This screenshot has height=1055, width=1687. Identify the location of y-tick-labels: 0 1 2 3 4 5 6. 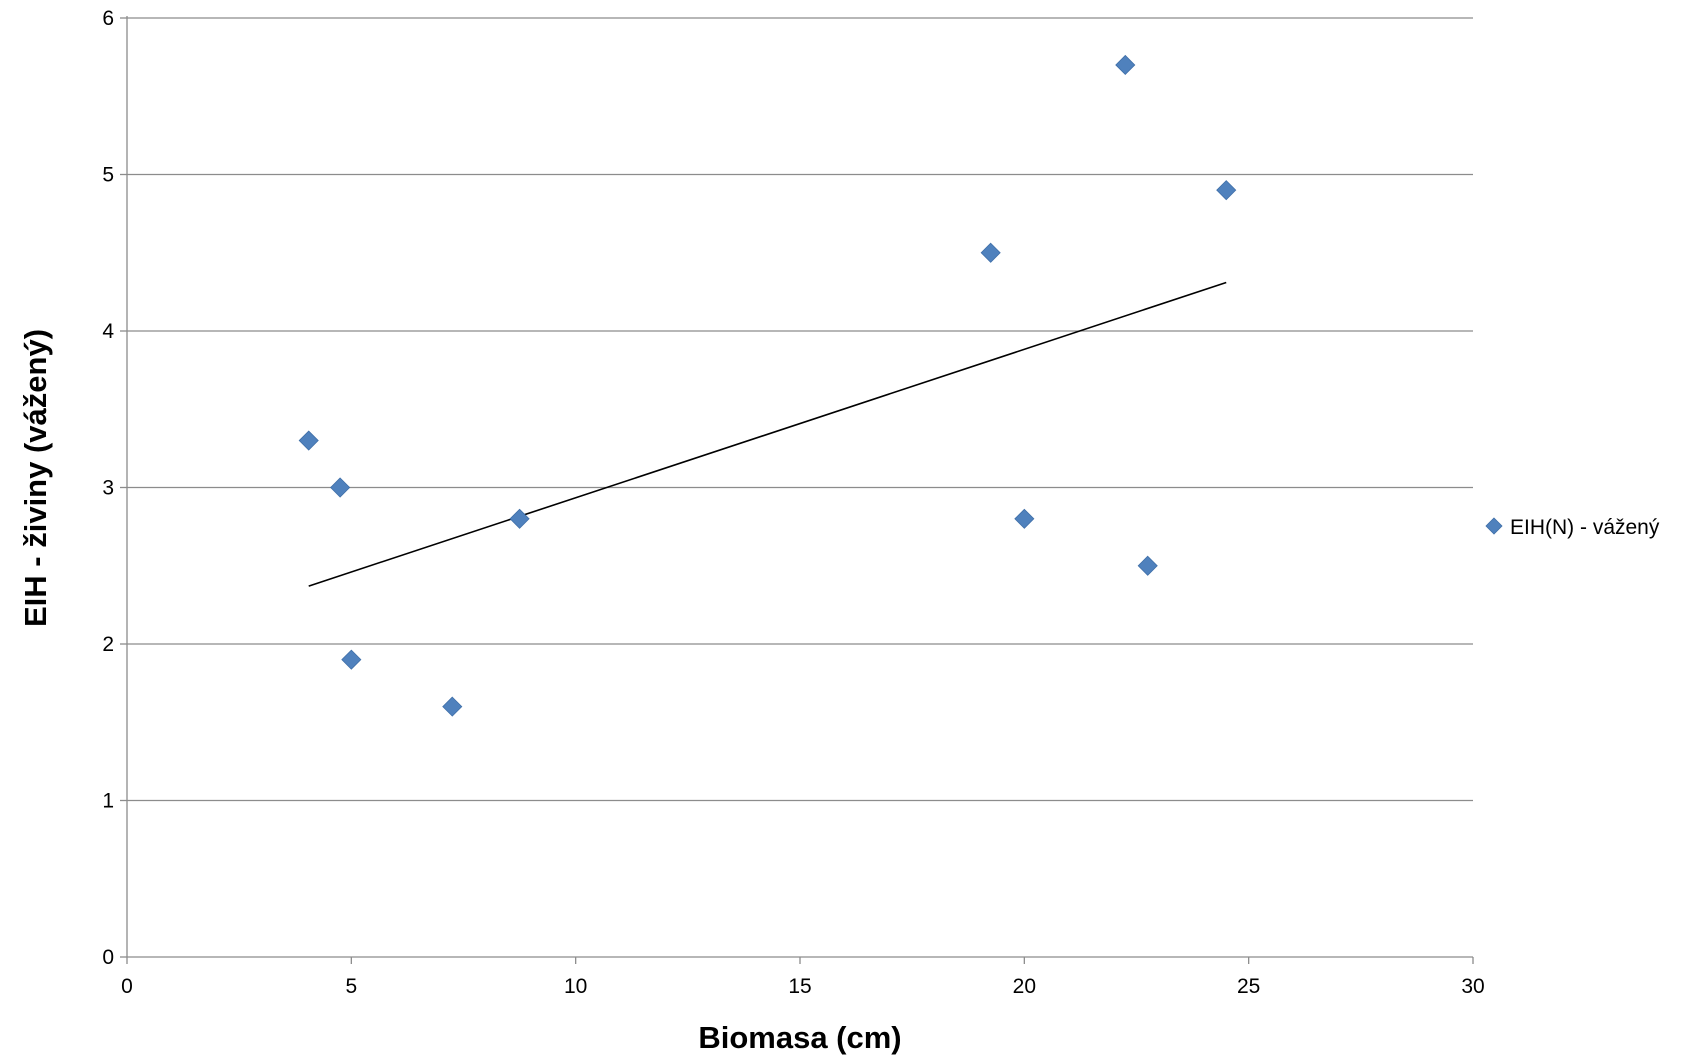
(108, 488).